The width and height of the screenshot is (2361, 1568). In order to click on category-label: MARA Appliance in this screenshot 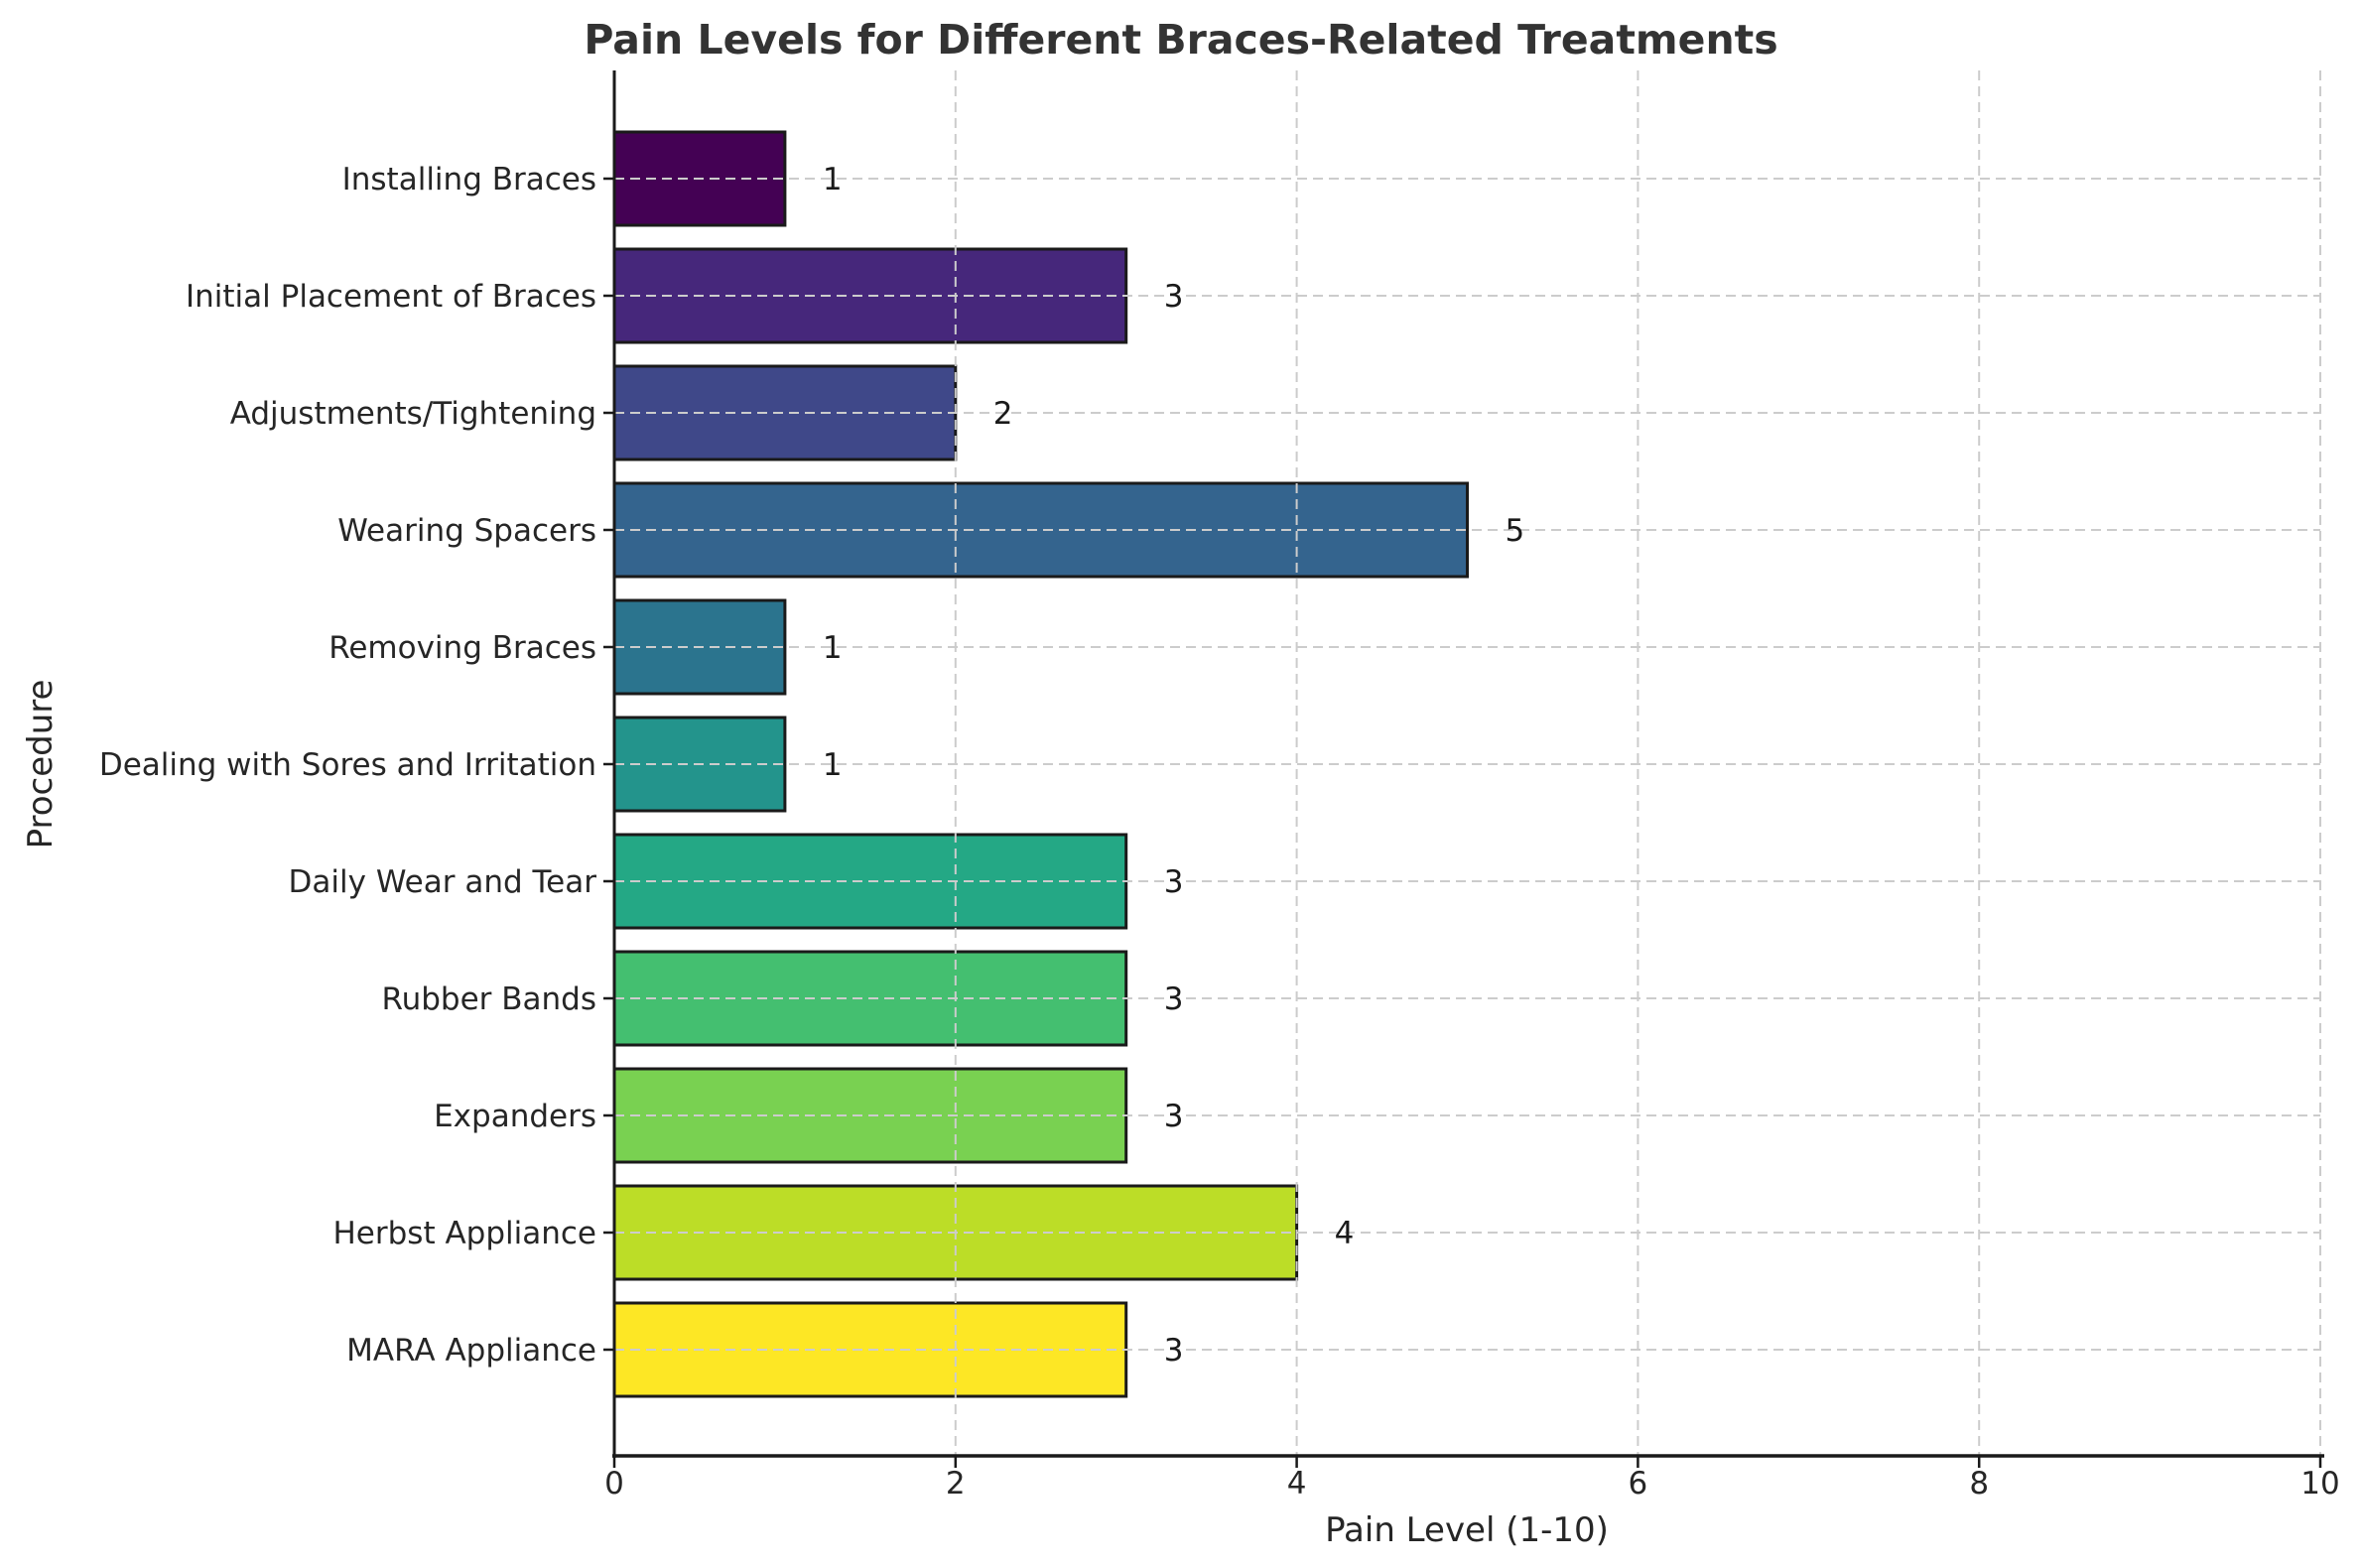, I will do `click(471, 1351)`.